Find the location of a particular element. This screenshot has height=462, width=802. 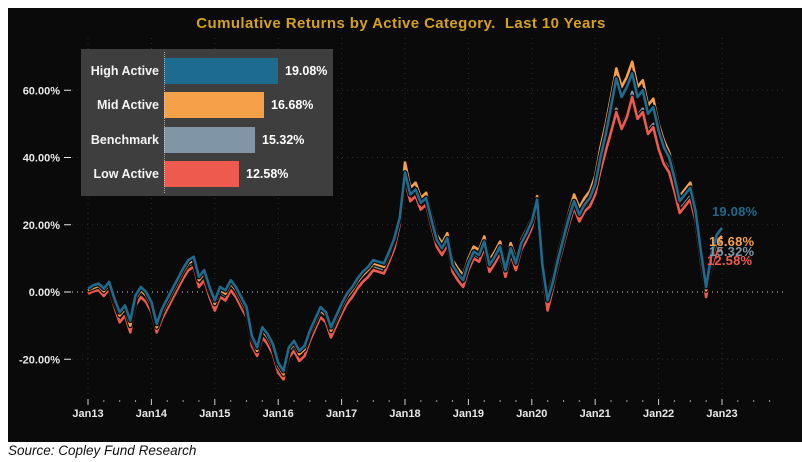

legend-label: Benchmark is located at coordinates (124, 139).